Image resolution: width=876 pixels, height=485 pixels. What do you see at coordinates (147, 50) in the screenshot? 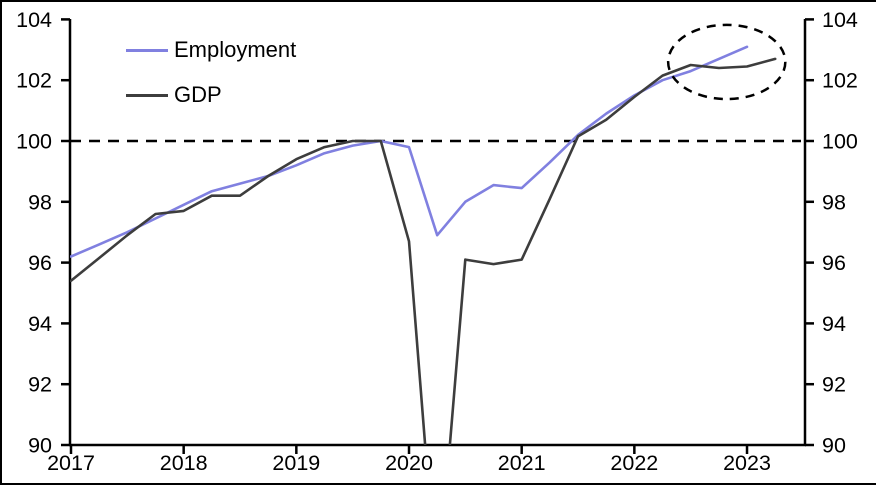
I see `employment-line-swatch` at bounding box center [147, 50].